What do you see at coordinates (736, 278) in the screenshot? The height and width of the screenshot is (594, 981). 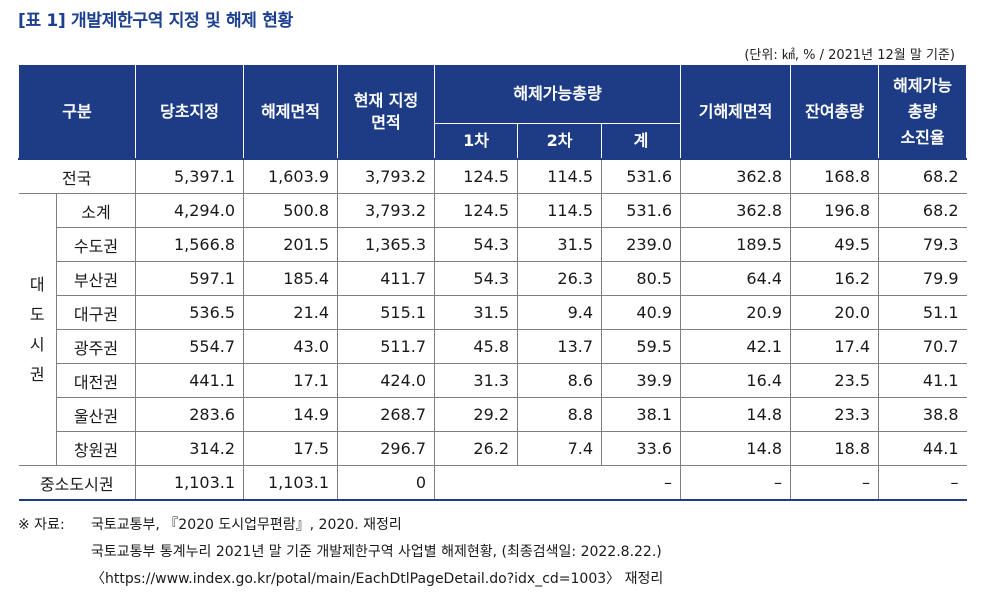 I see `cell: 64.4` at bounding box center [736, 278].